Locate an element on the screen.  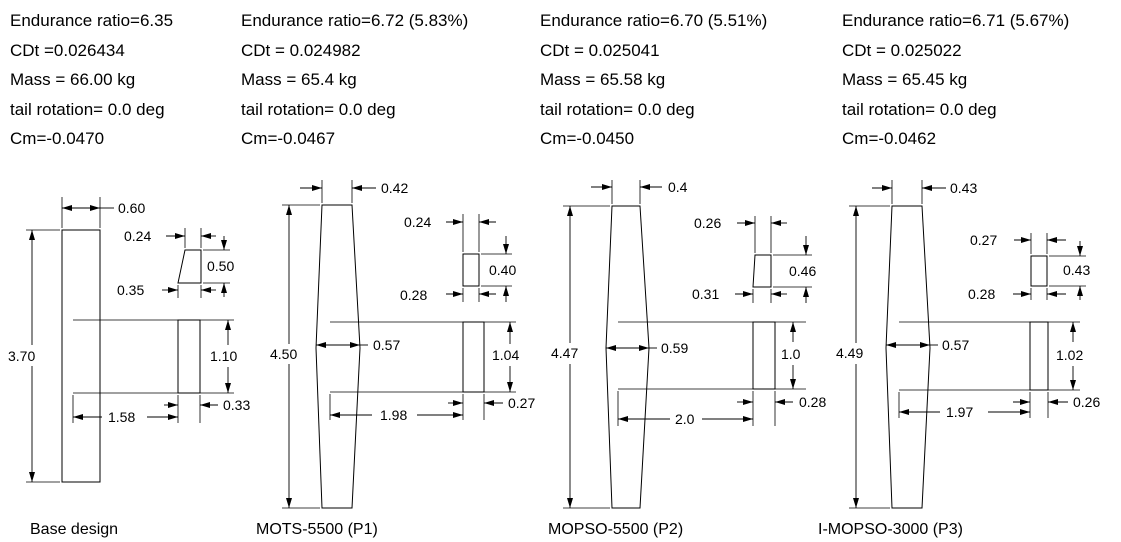
dim-boom-length: 2.0 is located at coordinates (685, 419).